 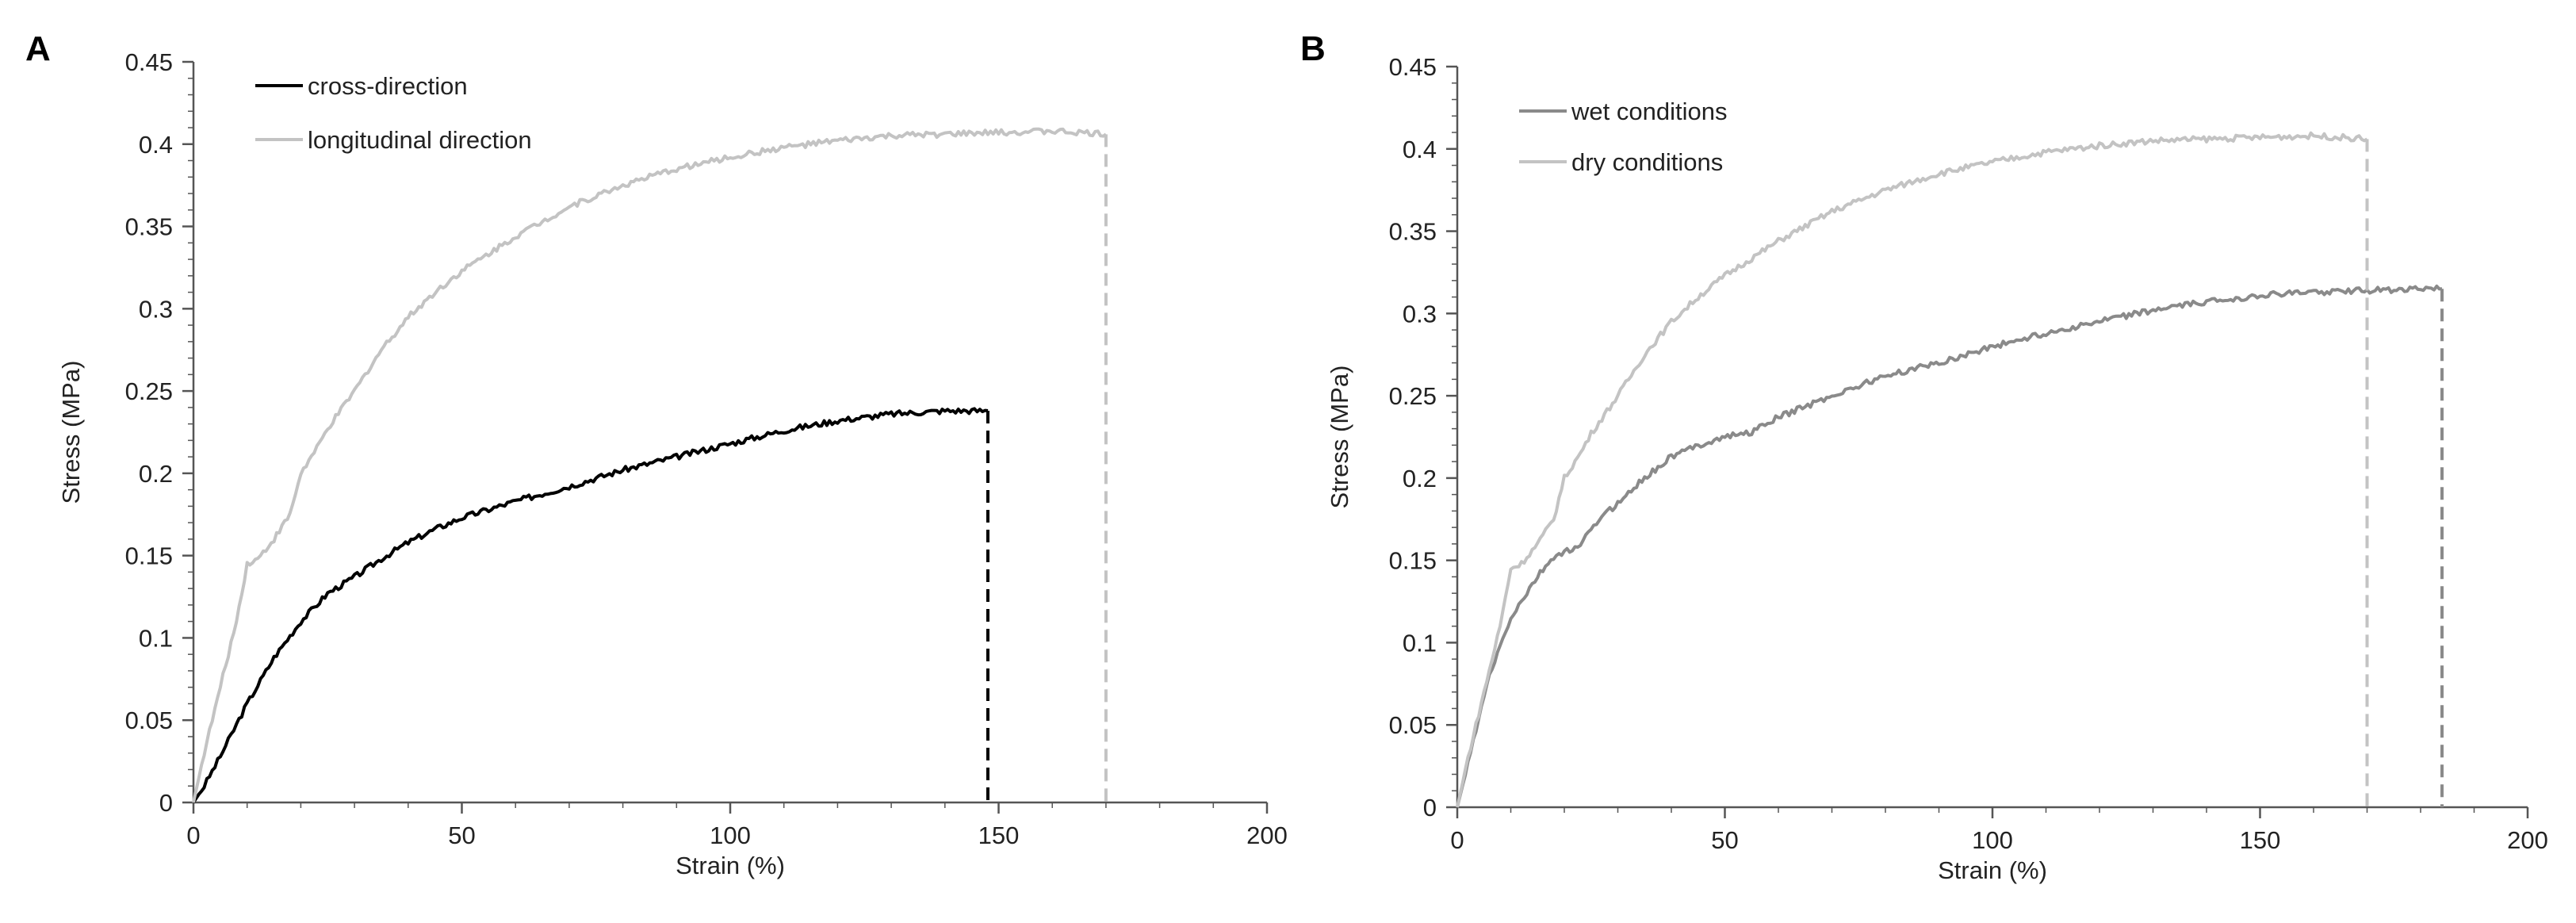 What do you see at coordinates (1313, 48) in the screenshot?
I see `panel-label: B` at bounding box center [1313, 48].